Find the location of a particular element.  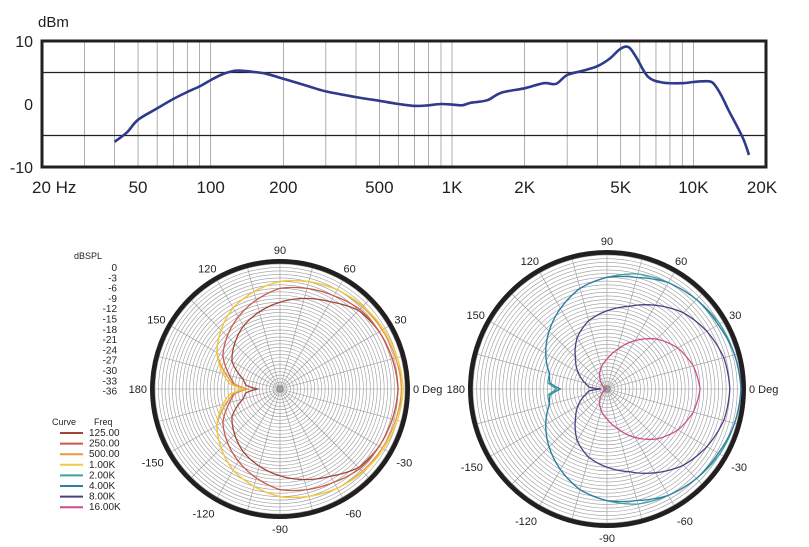

legend-entry-label: 4.00K is located at coordinates (102, 486).